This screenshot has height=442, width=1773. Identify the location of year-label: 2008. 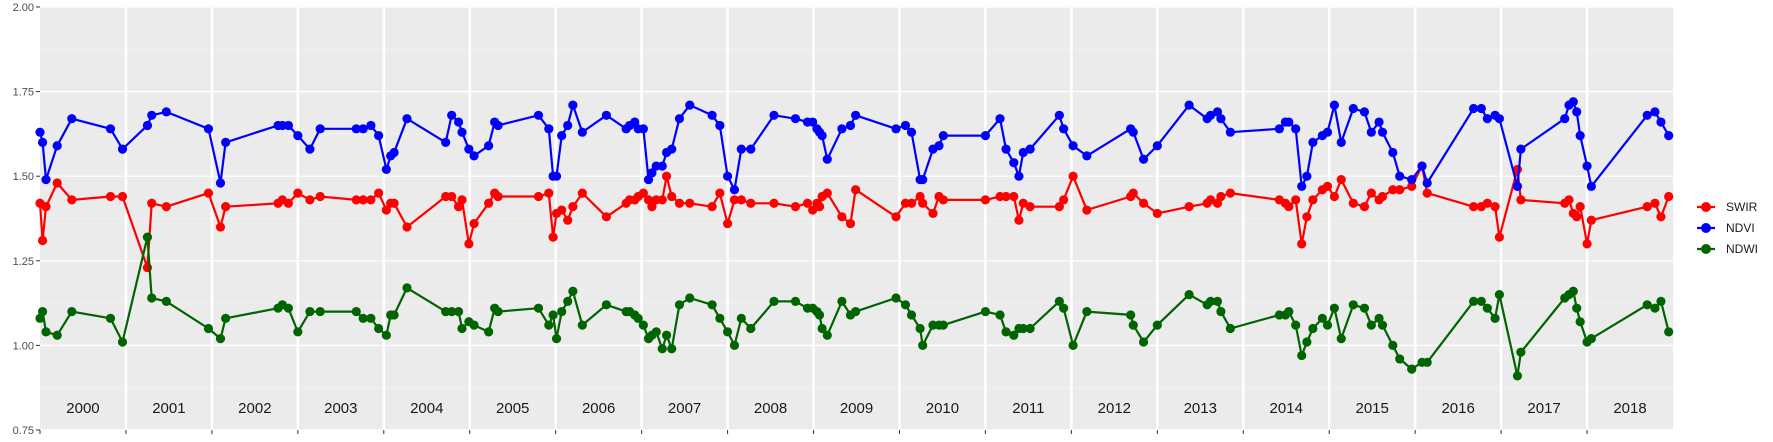
(770, 408).